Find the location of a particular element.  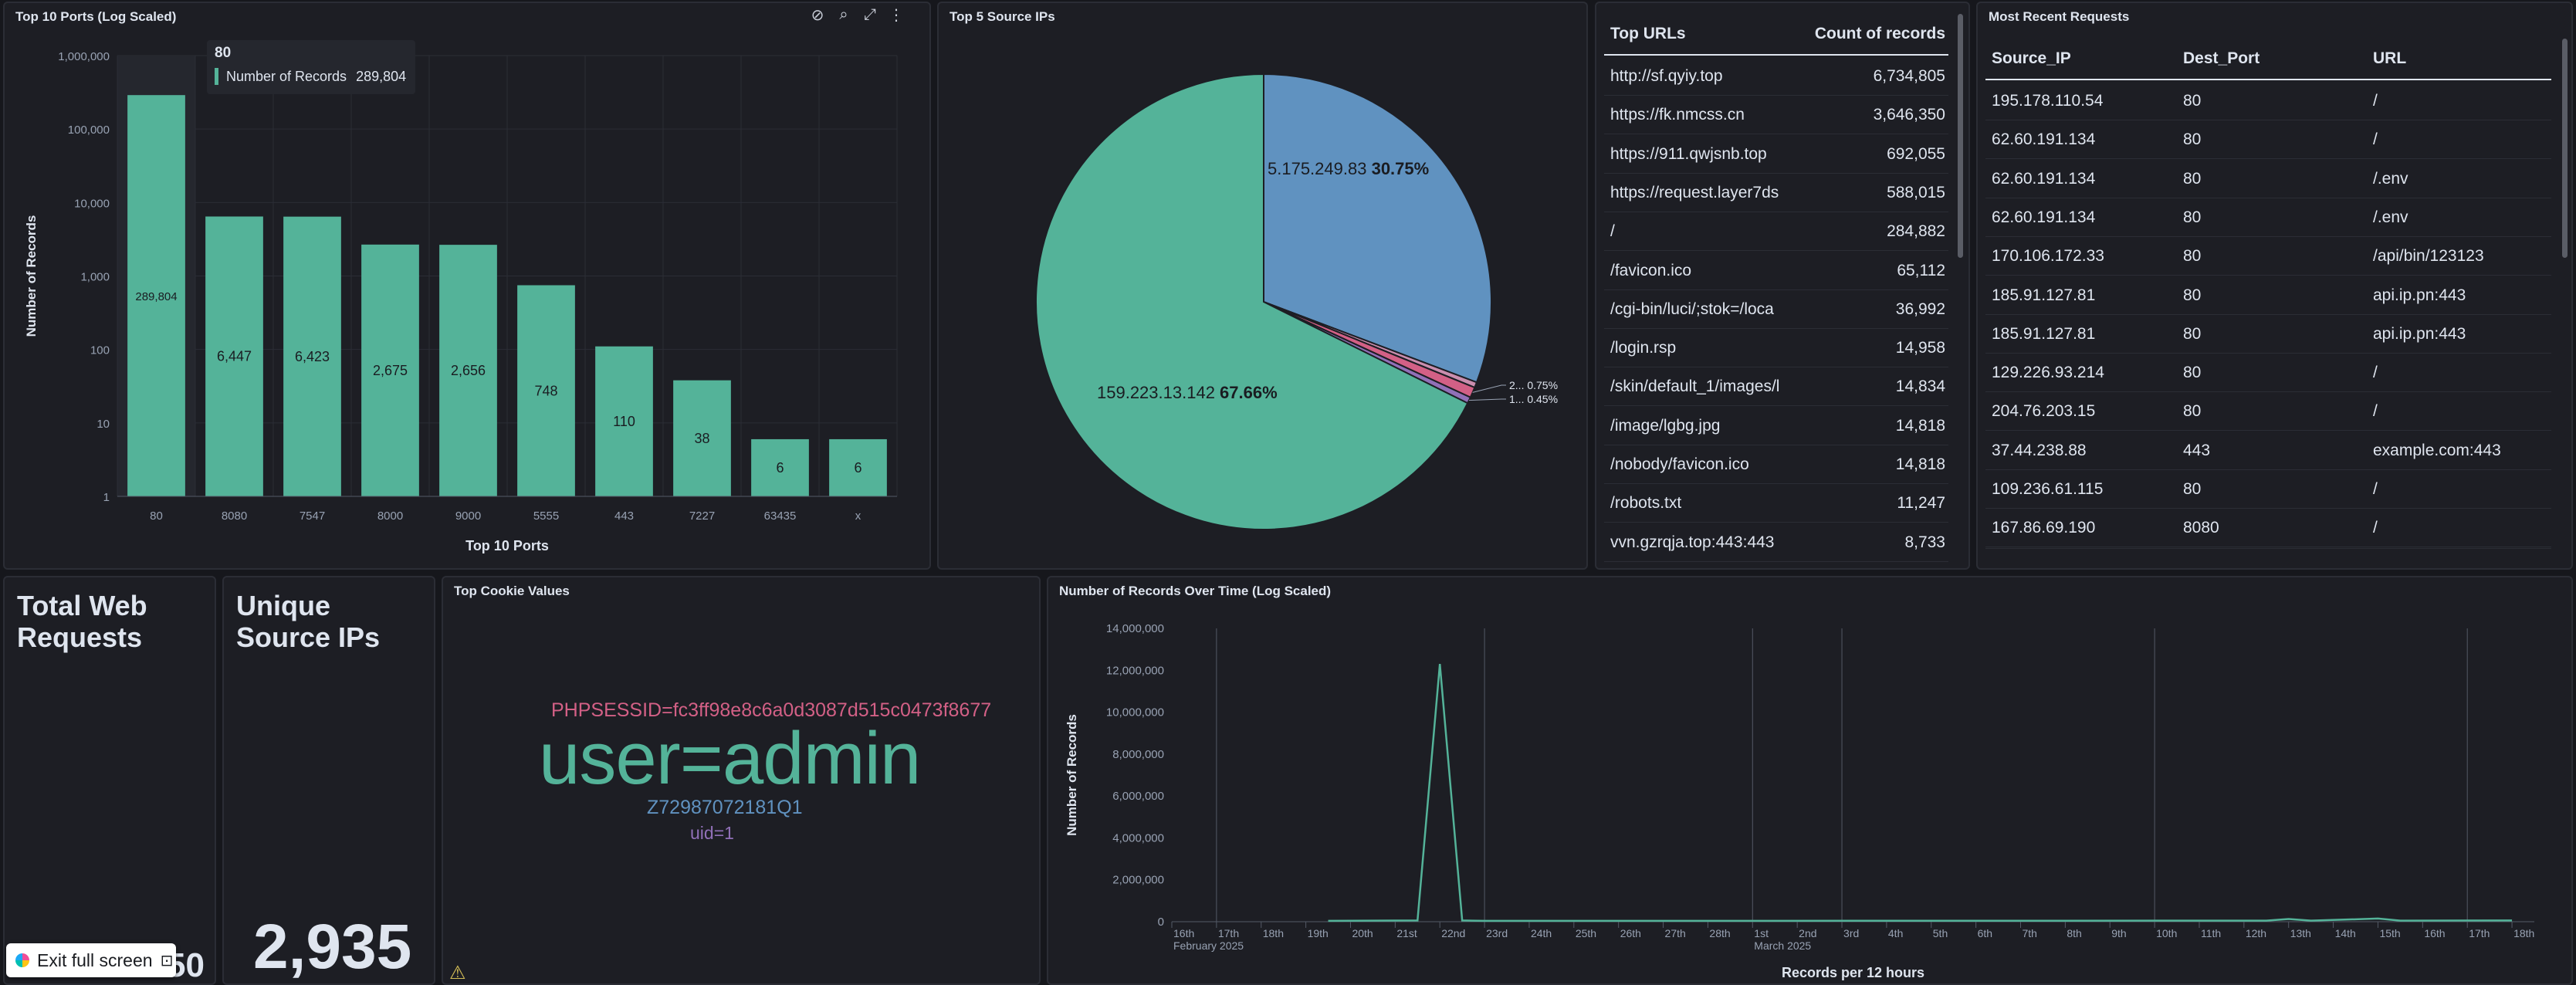

header-source-ip: Source_IP is located at coordinates (2031, 58).